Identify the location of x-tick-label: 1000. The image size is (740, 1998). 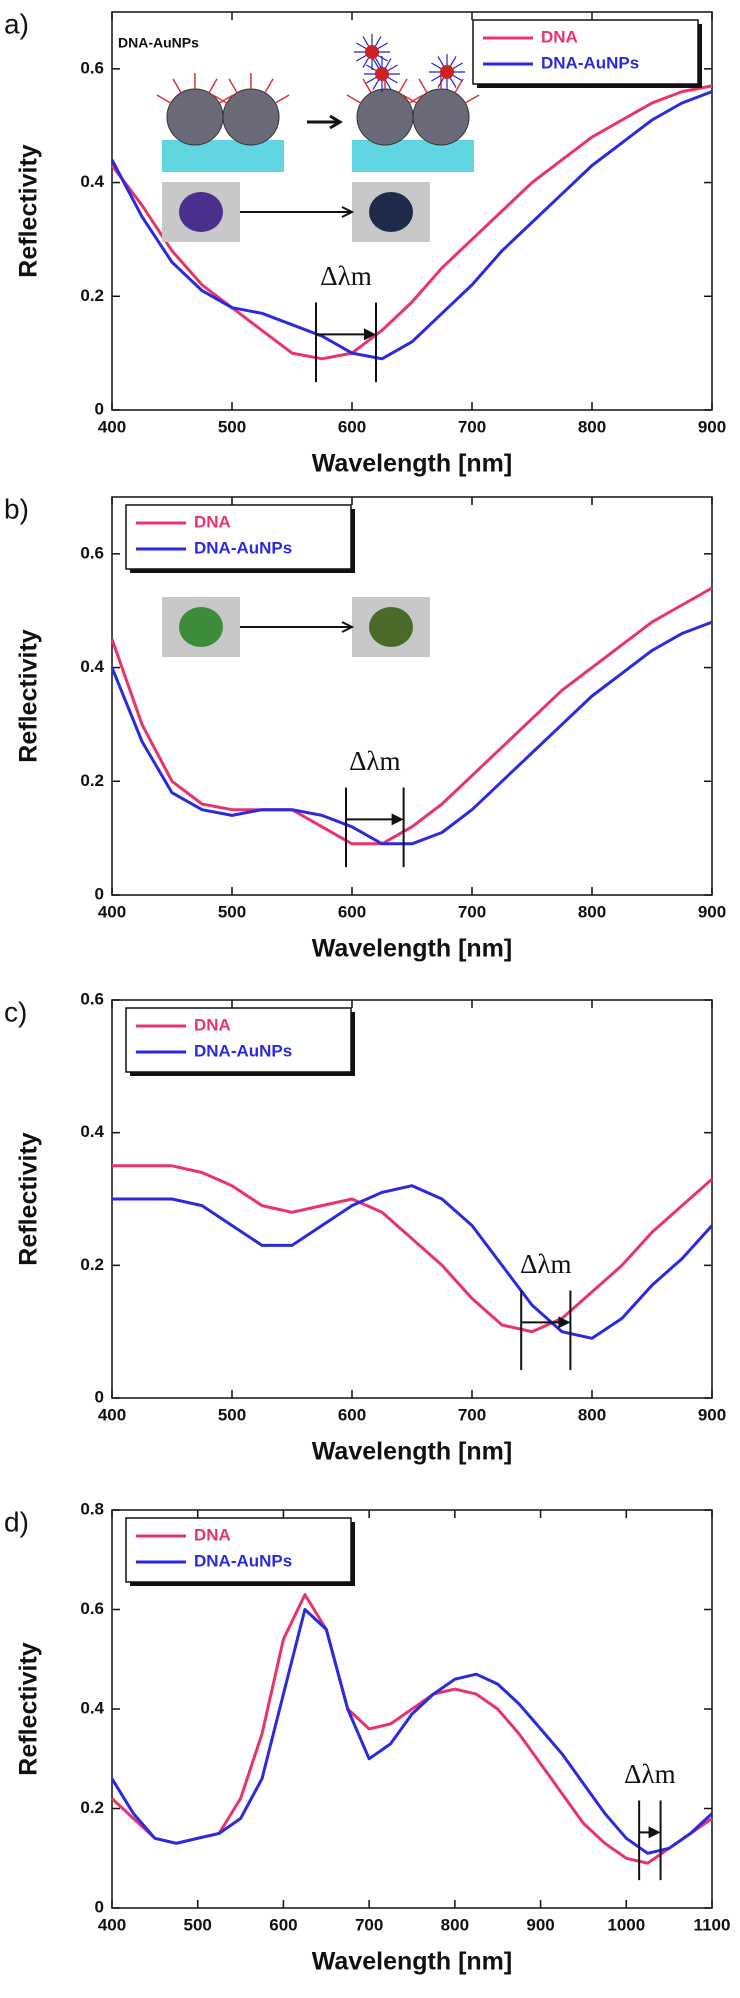
(626, 1924).